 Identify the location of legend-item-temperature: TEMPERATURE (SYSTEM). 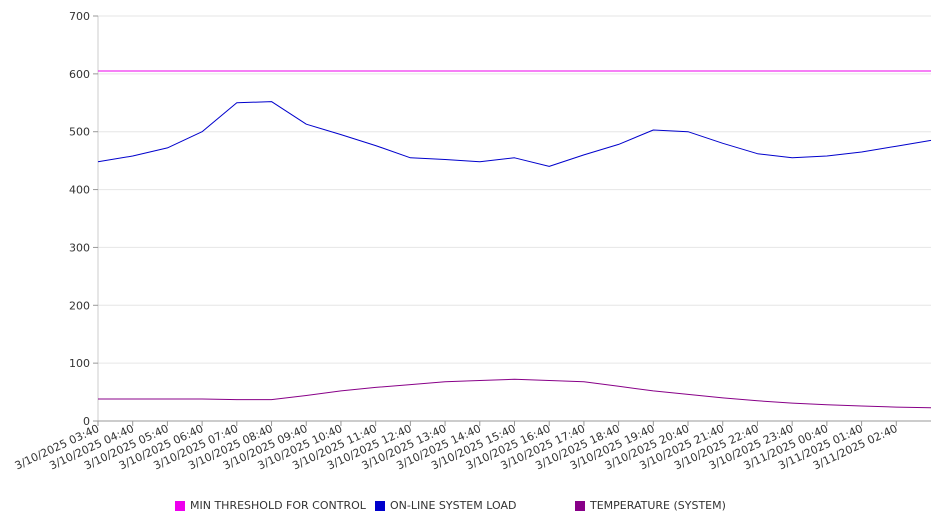
(650, 505).